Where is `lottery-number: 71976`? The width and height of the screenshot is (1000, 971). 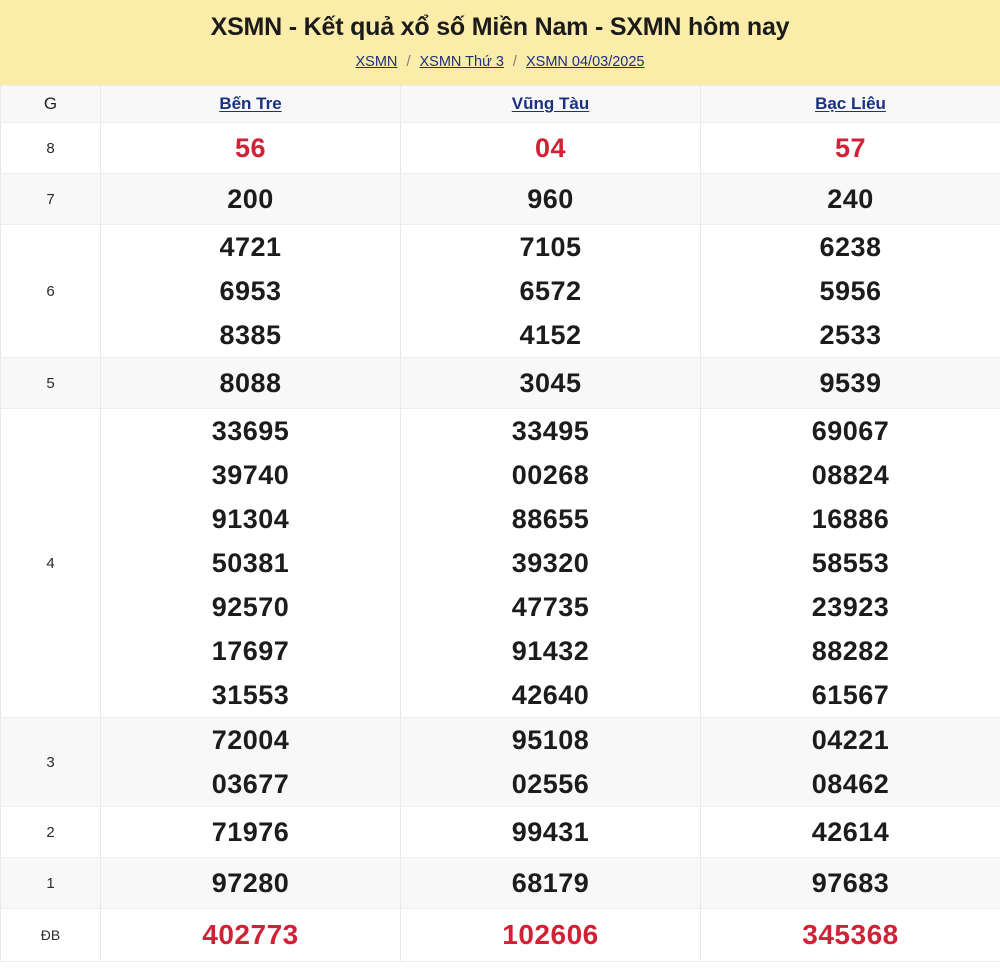 lottery-number: 71976 is located at coordinates (250, 832).